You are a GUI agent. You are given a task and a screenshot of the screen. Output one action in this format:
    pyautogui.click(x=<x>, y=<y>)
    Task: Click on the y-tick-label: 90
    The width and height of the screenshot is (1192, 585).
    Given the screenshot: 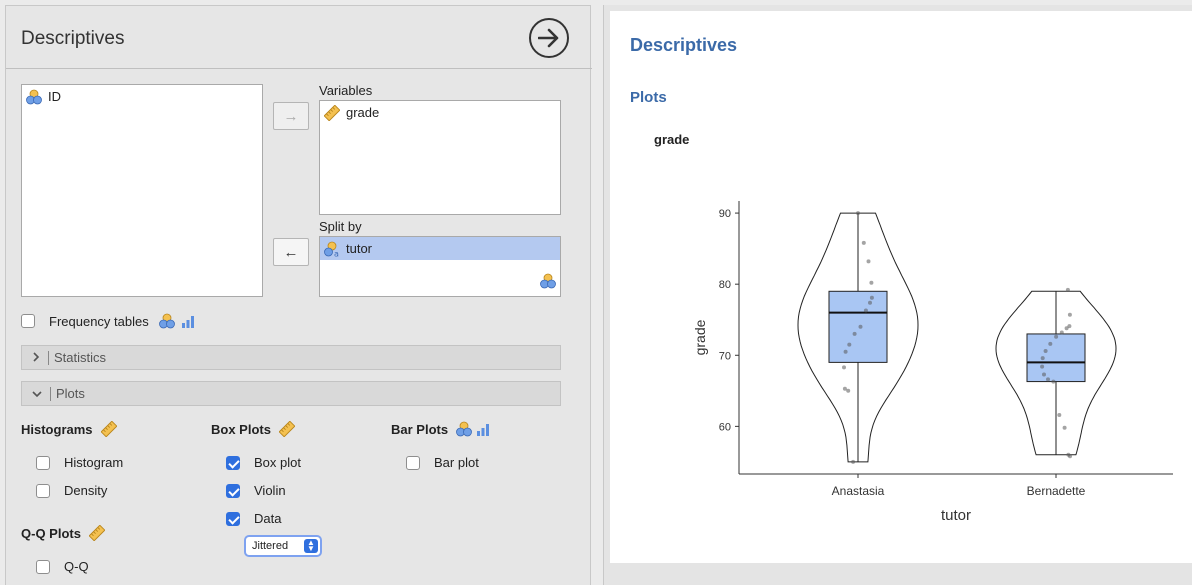 What is the action you would take?
    pyautogui.click(x=725, y=214)
    